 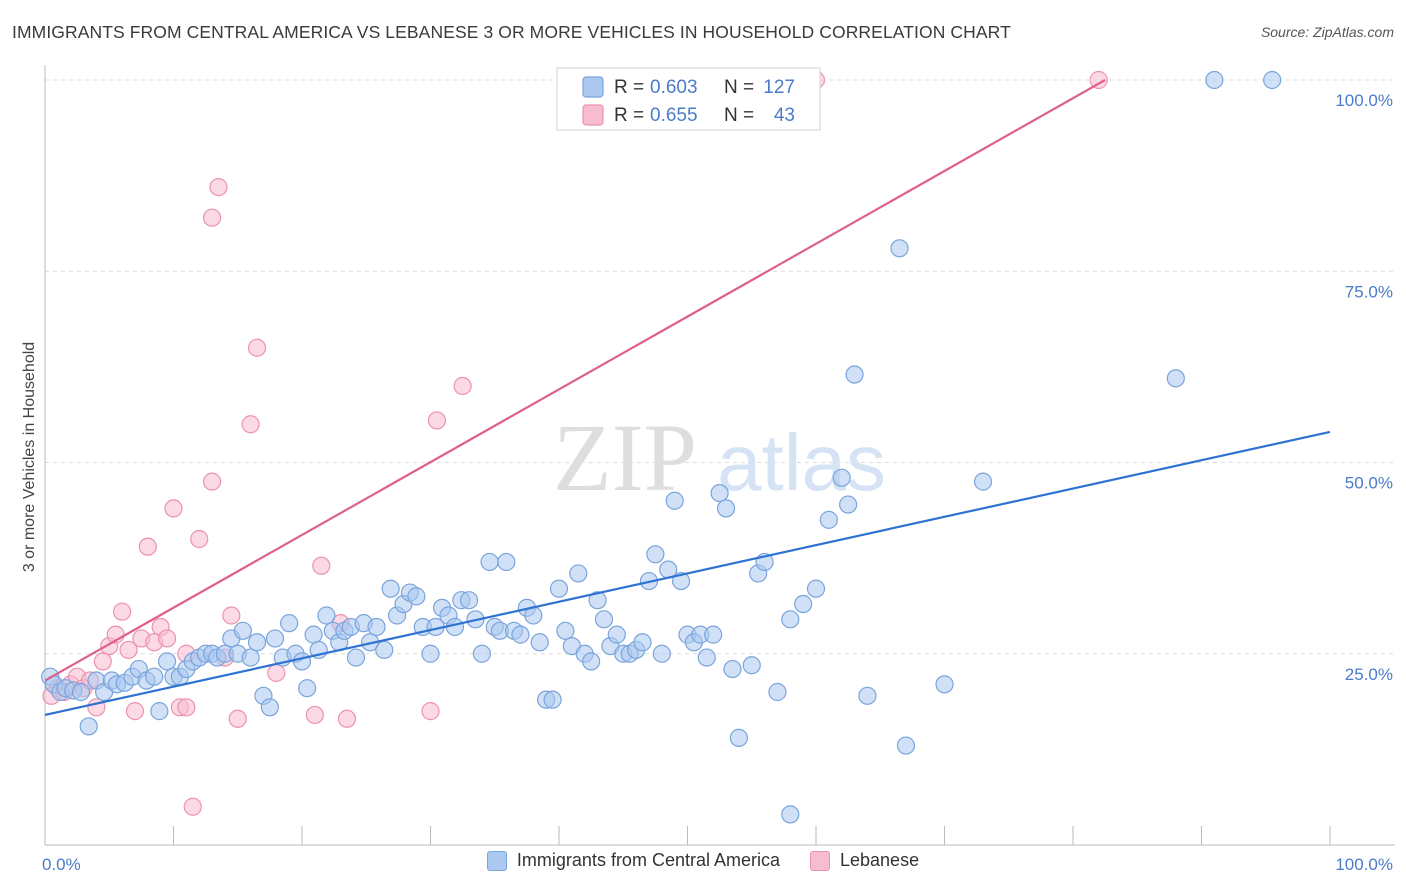 What do you see at coordinates (779, 87) in the screenshot?
I see `legend-inset-n-value-0: 127` at bounding box center [779, 87].